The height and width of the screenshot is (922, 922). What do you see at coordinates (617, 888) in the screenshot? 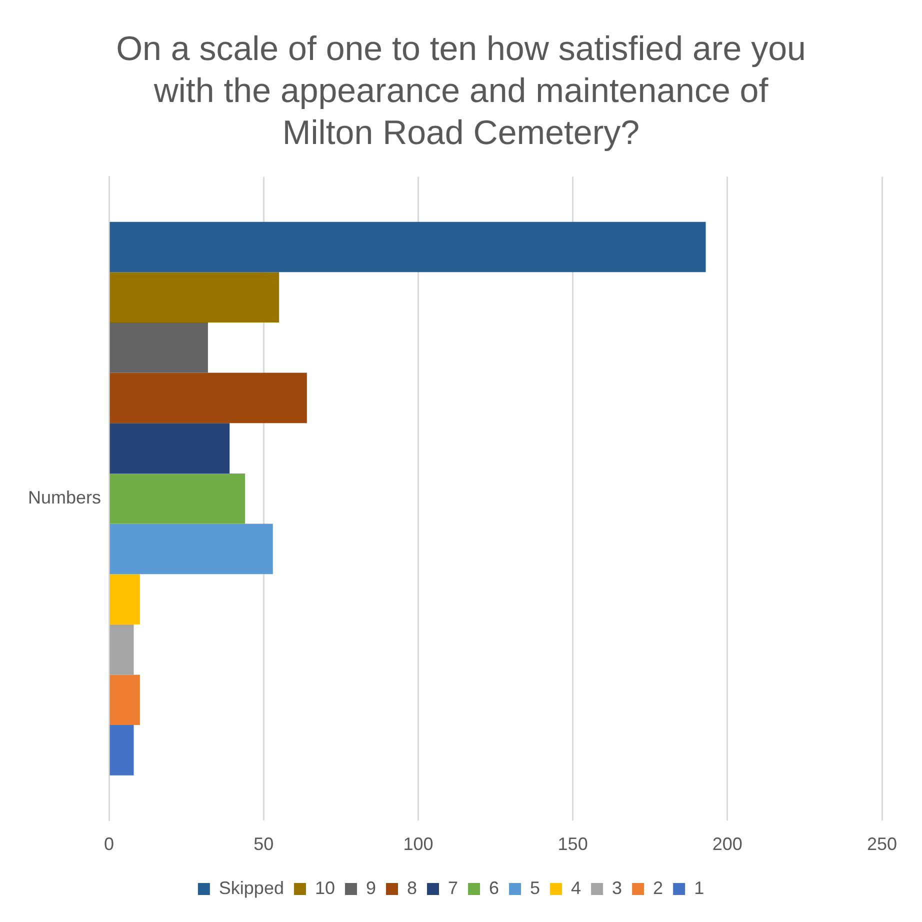
I see `legend-label: 3` at bounding box center [617, 888].